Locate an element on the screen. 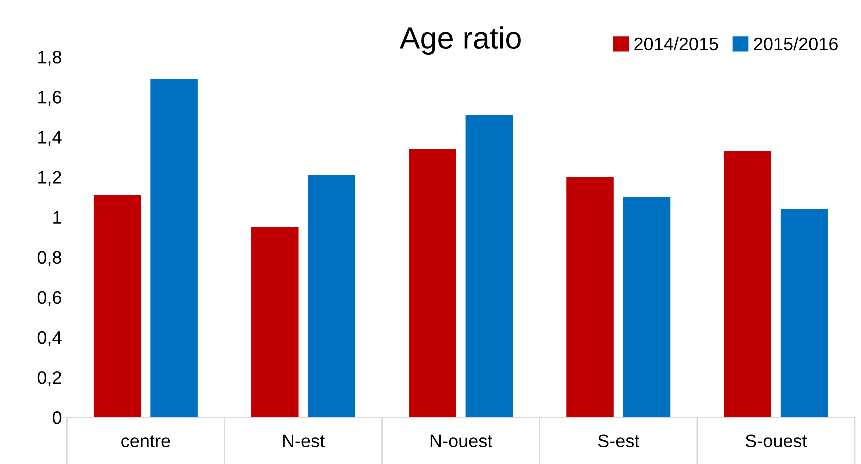 The height and width of the screenshot is (464, 861). x-tick-label: S-est is located at coordinates (619, 441).